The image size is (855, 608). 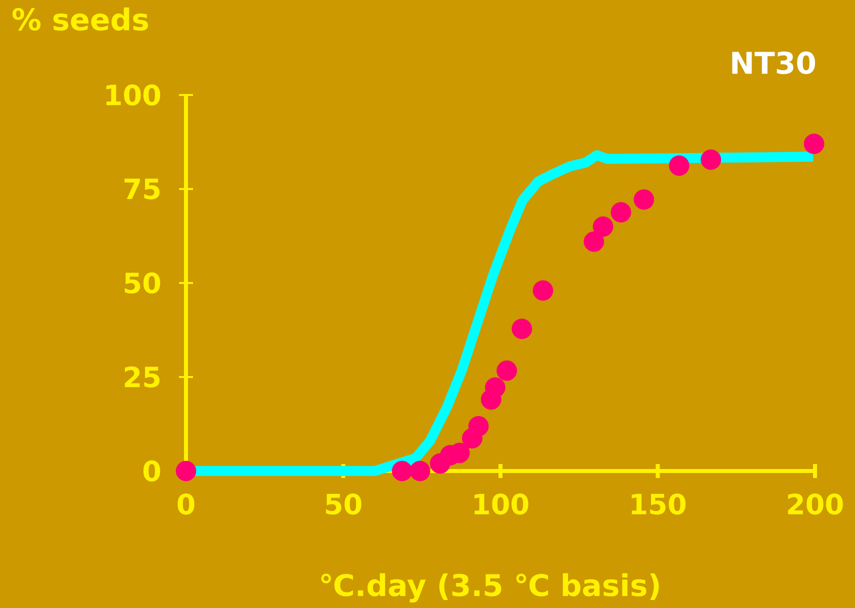 I want to click on chart-title: NT30, so click(x=774, y=63).